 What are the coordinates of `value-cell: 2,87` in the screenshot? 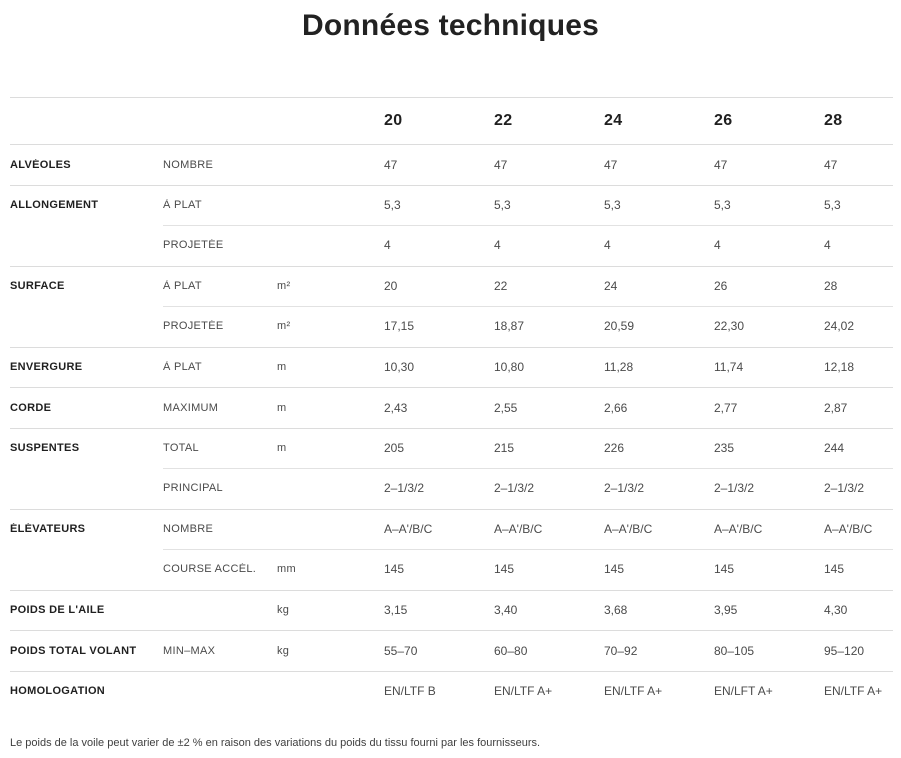 It's located at (836, 407).